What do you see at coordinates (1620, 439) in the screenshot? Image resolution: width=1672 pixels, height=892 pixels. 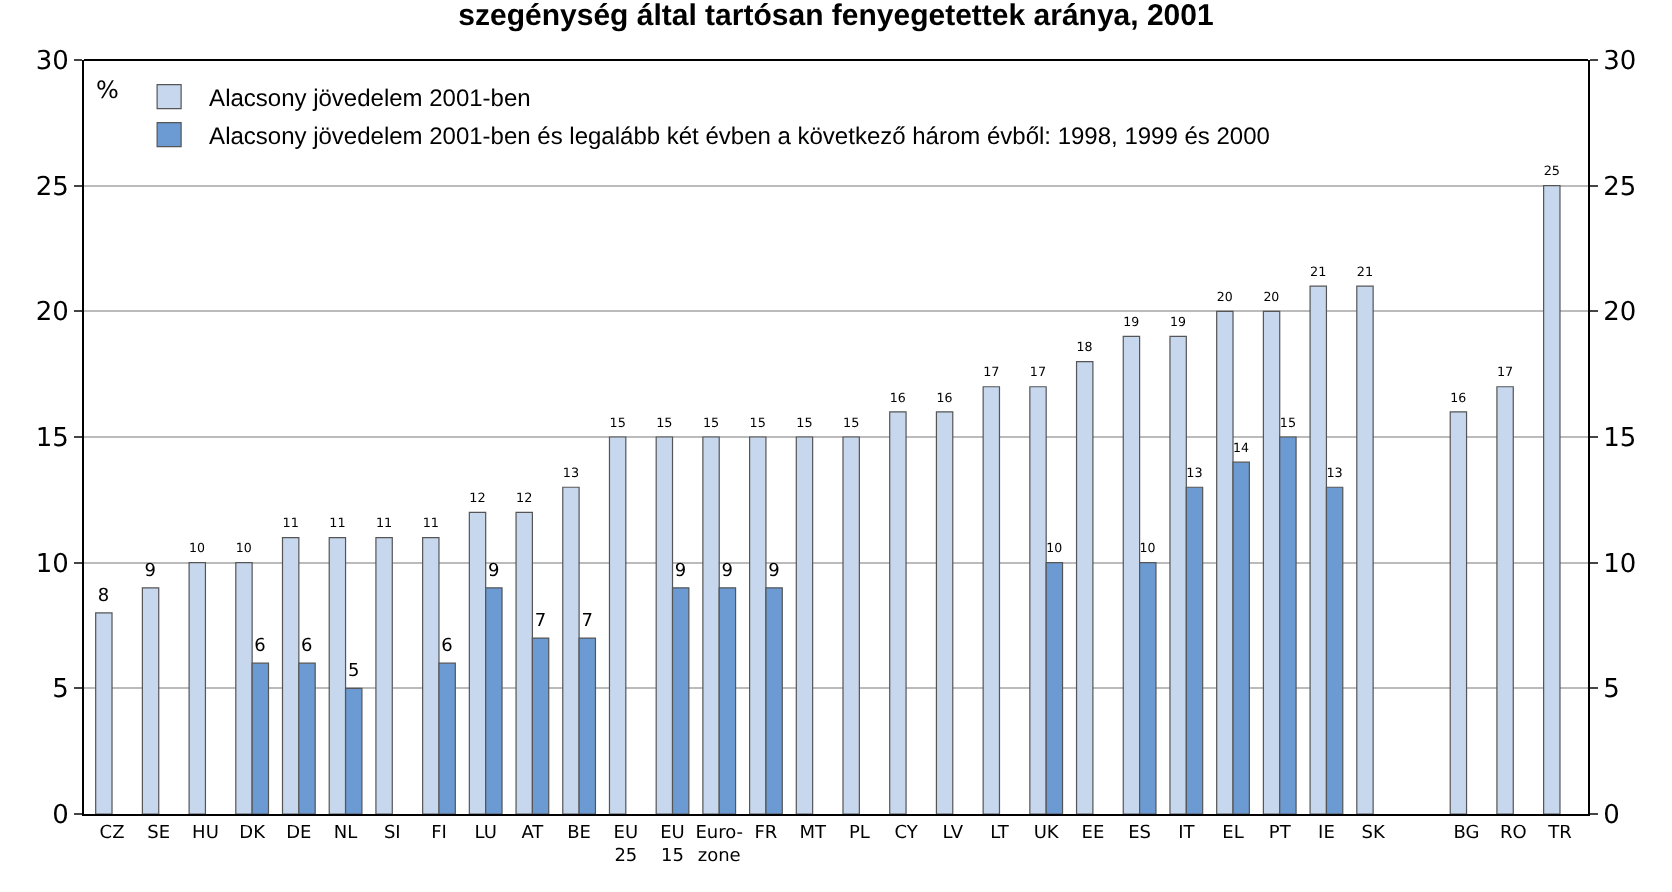 I see `y2-tick-label: 15` at bounding box center [1620, 439].